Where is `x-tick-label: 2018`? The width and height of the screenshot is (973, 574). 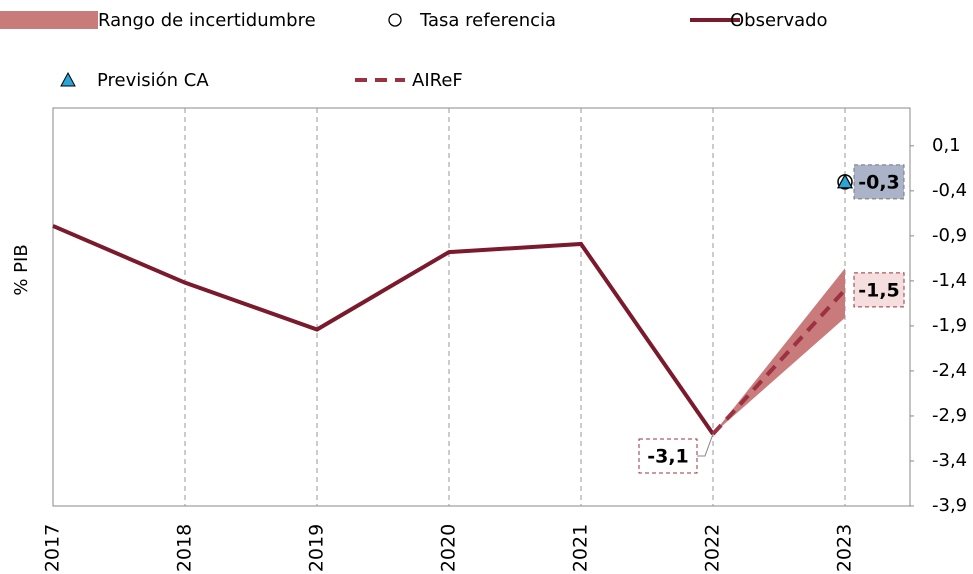 x-tick-label: 2018 is located at coordinates (185, 548).